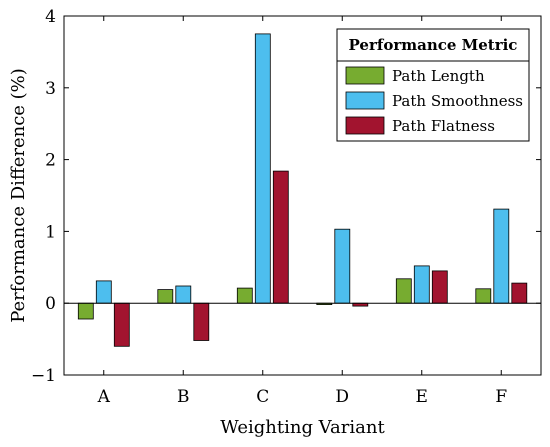 The width and height of the screenshot is (550, 447). What do you see at coordinates (244, 295) in the screenshot?
I see `bar-C-path-length` at bounding box center [244, 295].